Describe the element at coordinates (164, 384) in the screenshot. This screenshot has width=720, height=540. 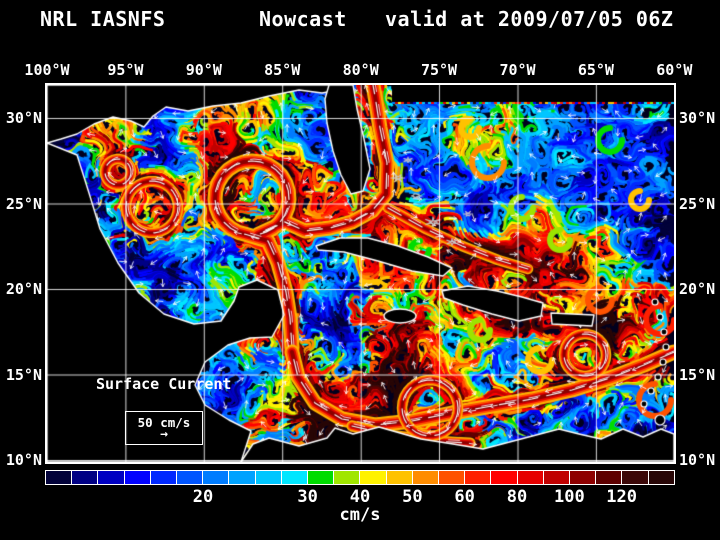
I see `legend-title: Surface Current` at that location.